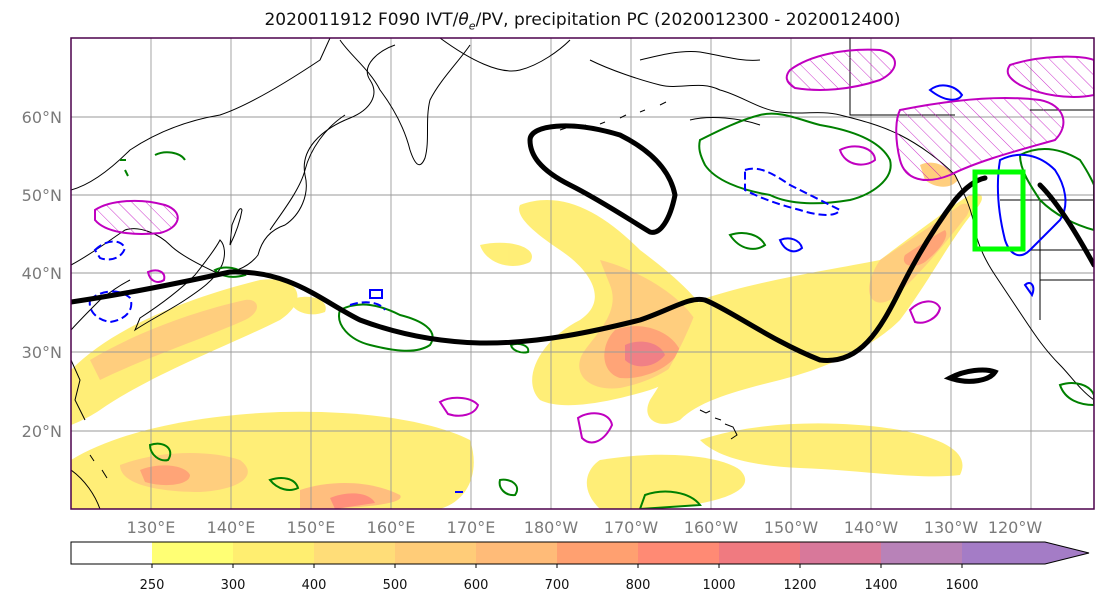 This screenshot has height=603, width=1105. What do you see at coordinates (471, 527) in the screenshot?
I see `lon-label: 170°E` at bounding box center [471, 527].